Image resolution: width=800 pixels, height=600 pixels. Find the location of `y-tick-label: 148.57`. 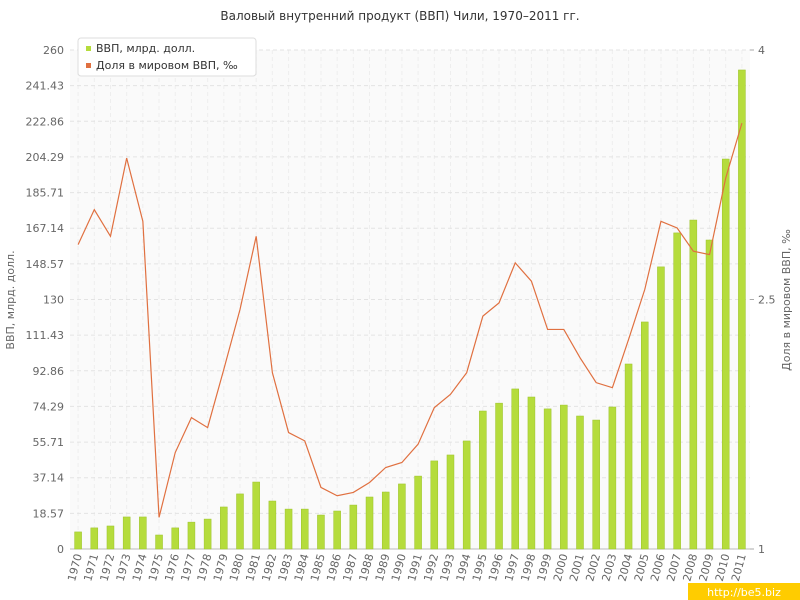

y-tick-label: 148.57 is located at coordinates (45, 264).